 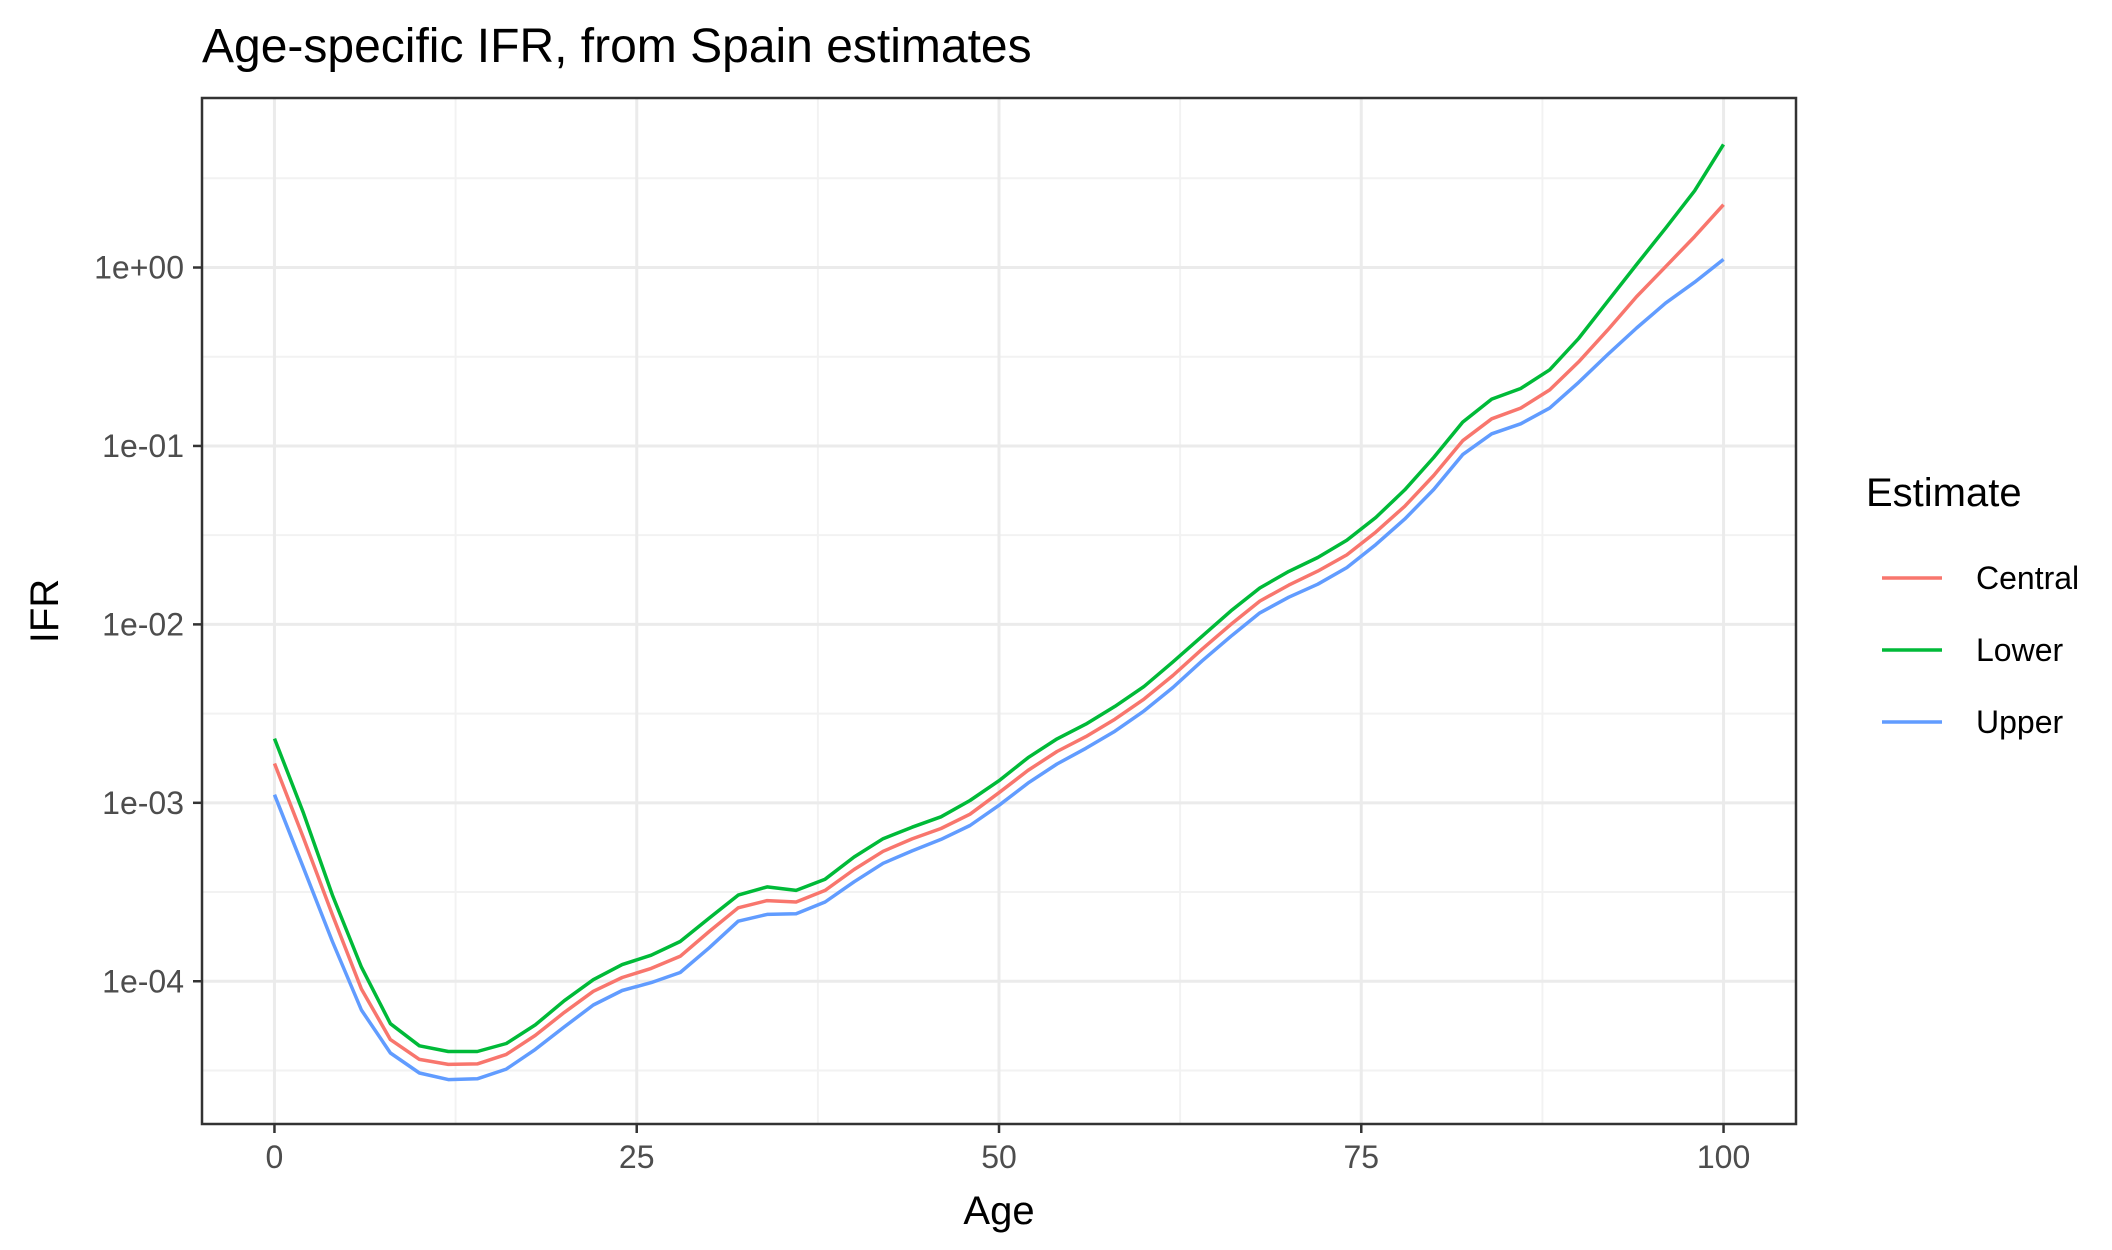 What do you see at coordinates (139, 268) in the screenshot?
I see `y-tick-label: 1e+00` at bounding box center [139, 268].